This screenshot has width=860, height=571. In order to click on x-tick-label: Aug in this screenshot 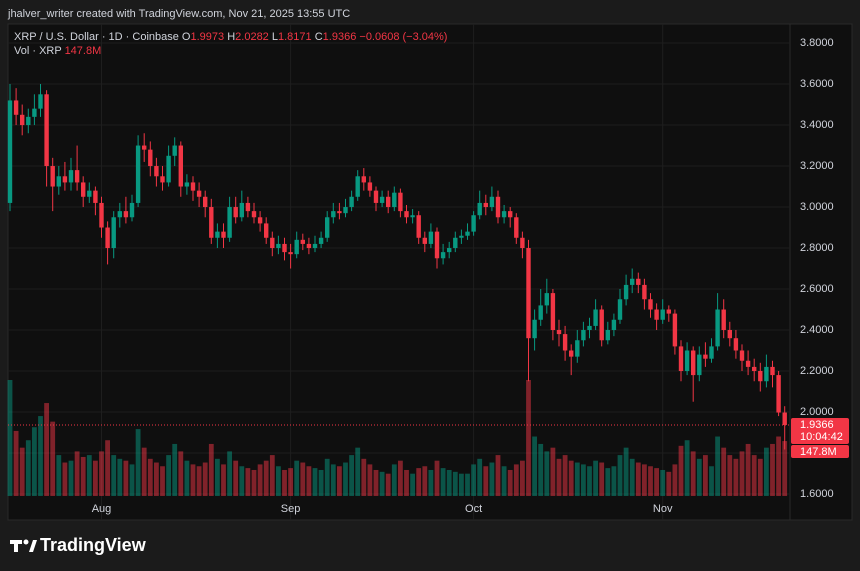, I will do `click(102, 509)`.